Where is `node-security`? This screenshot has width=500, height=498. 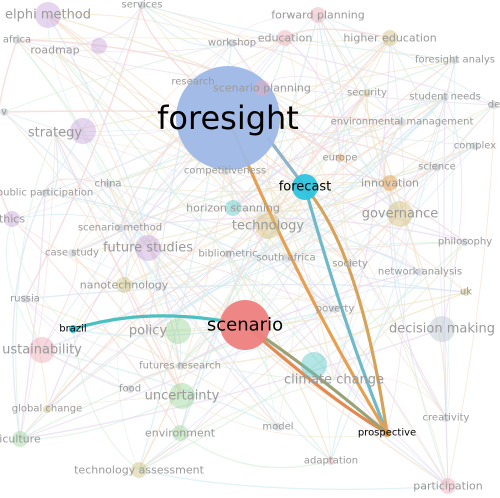 node-security is located at coordinates (367, 93).